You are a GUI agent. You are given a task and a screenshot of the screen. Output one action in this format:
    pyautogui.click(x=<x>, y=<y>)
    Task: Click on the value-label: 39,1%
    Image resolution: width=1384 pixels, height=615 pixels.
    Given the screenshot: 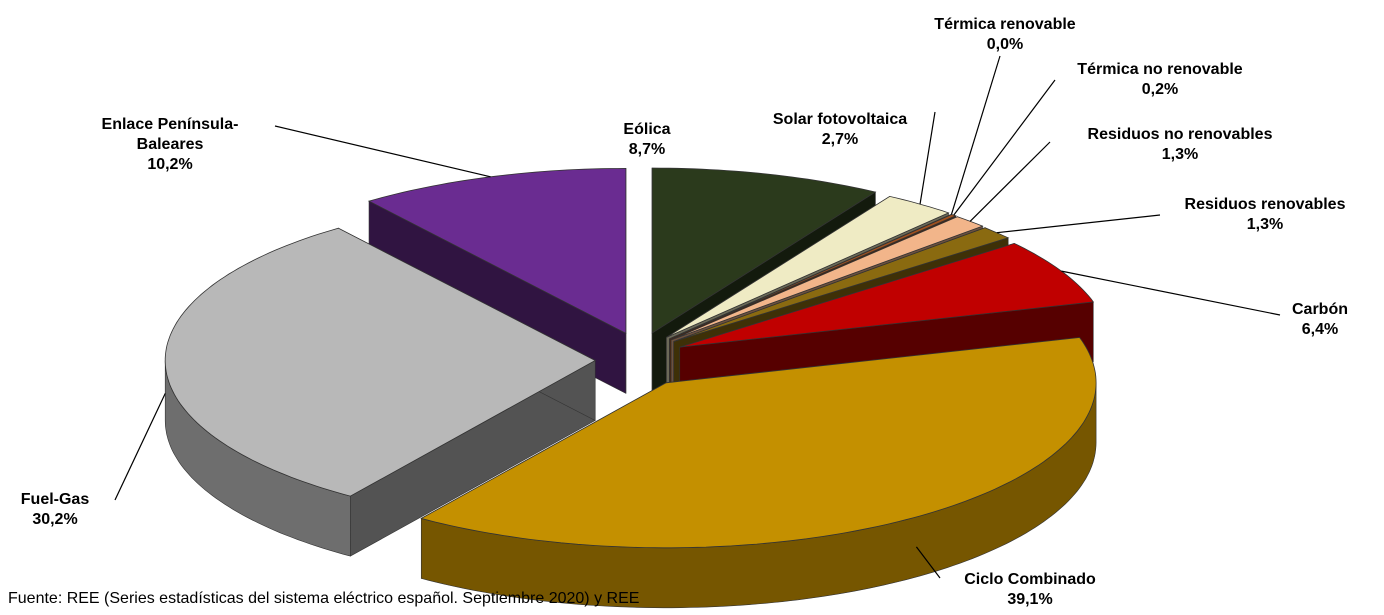 What is the action you would take?
    pyautogui.click(x=1030, y=599)
    